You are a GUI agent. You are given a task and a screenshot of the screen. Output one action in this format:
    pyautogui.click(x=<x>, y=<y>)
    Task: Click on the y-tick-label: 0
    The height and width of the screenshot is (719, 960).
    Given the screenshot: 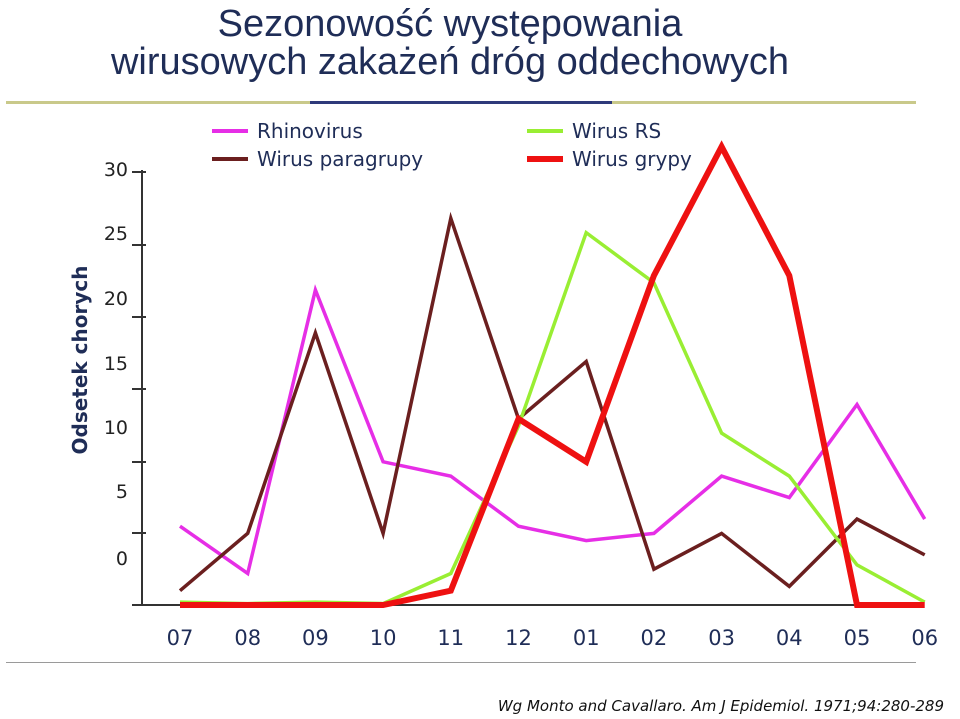 What is the action you would take?
    pyautogui.click(x=122, y=559)
    